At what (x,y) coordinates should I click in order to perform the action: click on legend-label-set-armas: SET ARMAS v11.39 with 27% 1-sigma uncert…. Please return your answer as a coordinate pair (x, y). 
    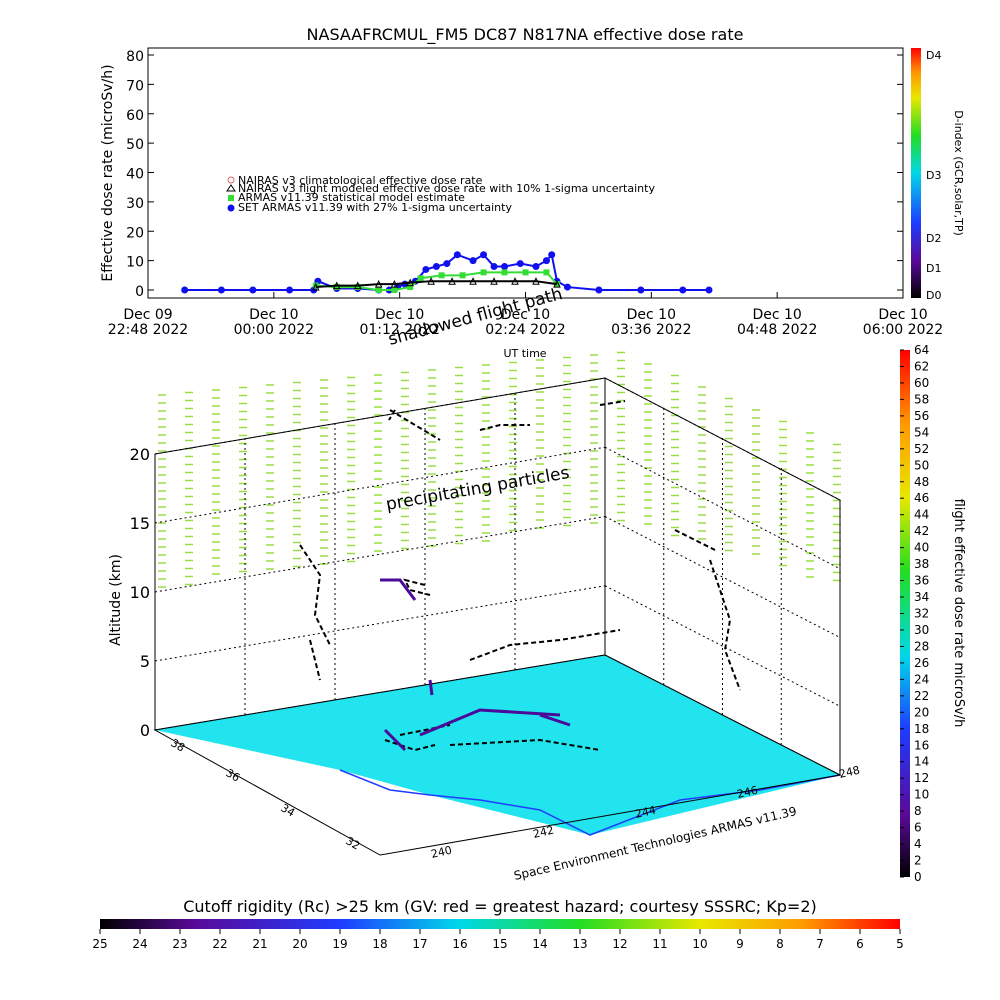
    Looking at the image, I should click on (375, 207).